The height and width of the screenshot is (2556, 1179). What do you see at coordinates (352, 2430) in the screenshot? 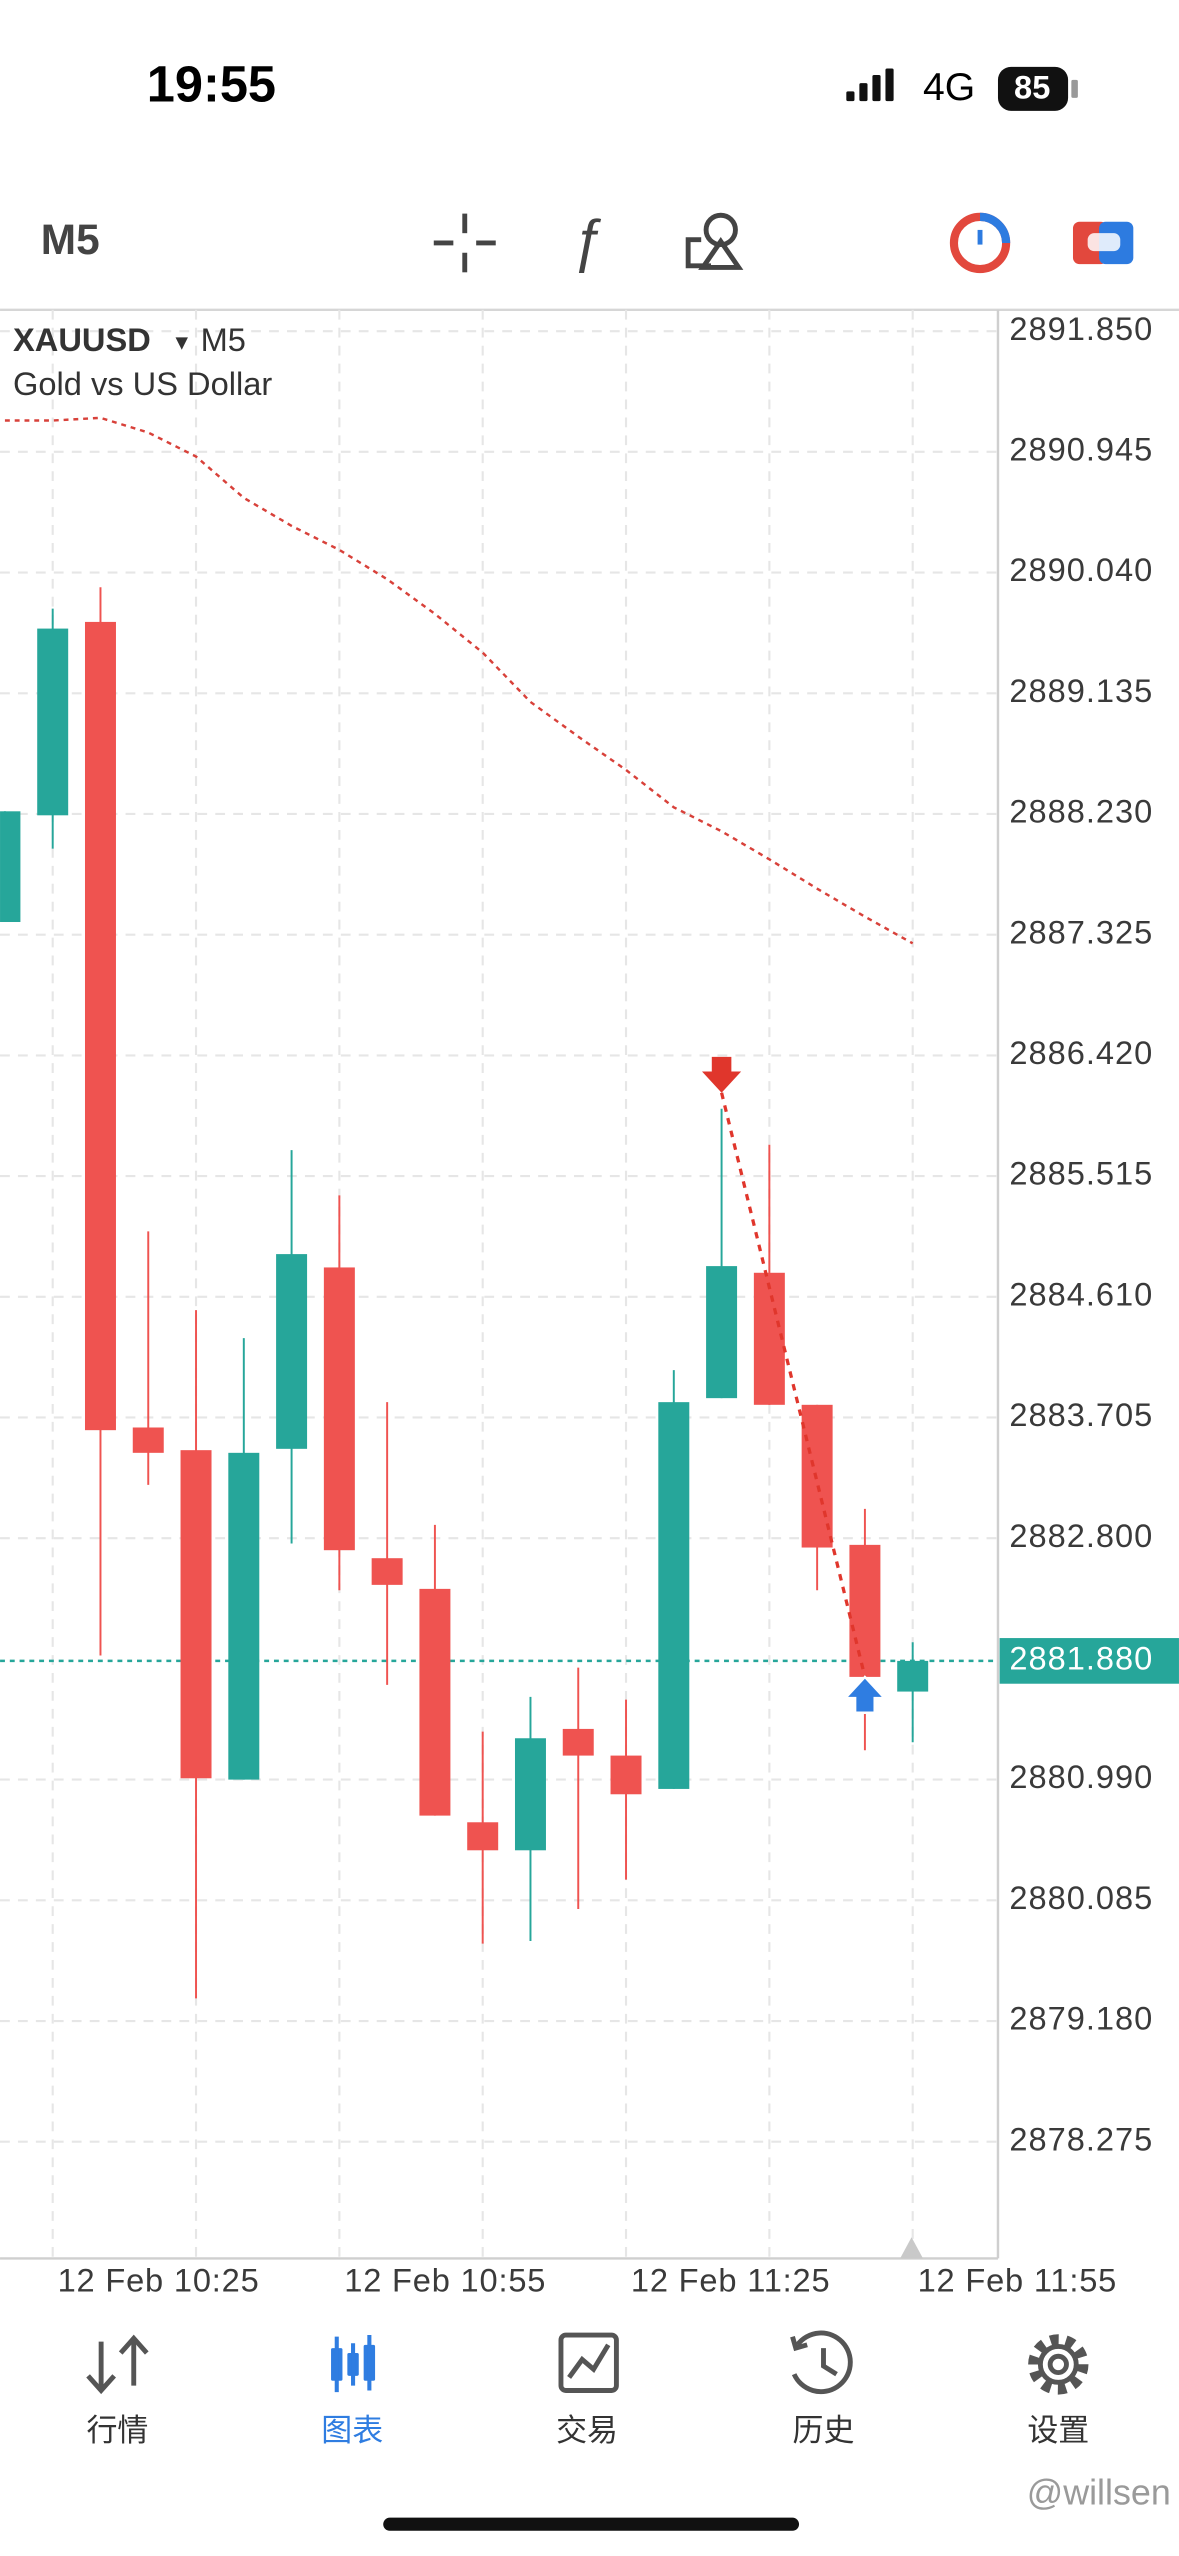
I see `nav-item: 图表` at bounding box center [352, 2430].